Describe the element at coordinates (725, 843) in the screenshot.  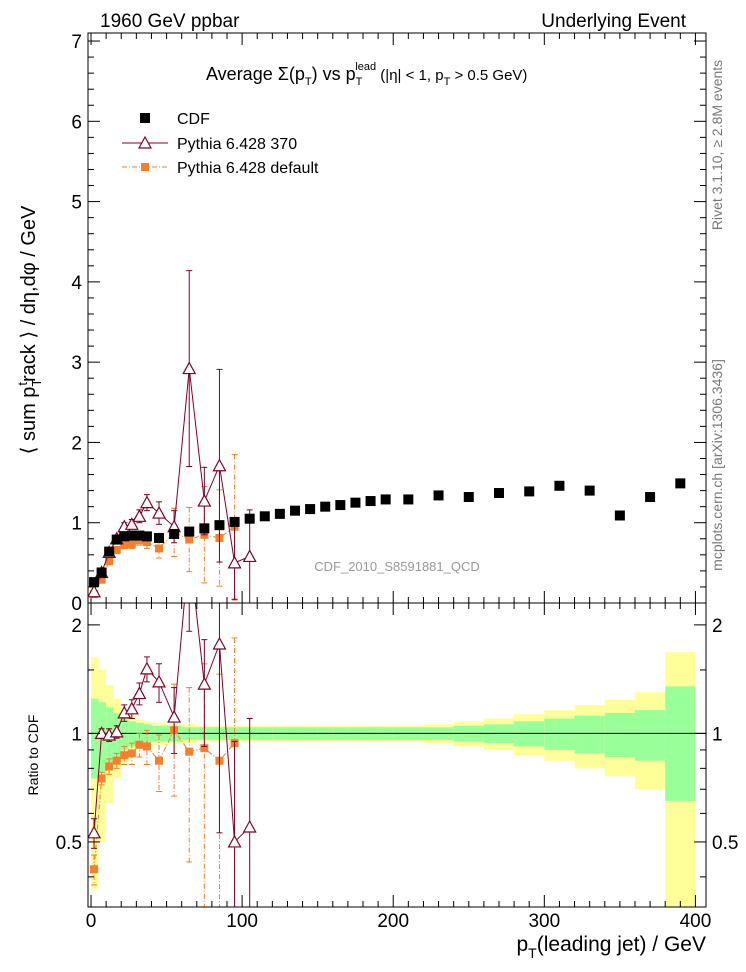
I see `ratio-y-tick-label-right: 0.5` at that location.